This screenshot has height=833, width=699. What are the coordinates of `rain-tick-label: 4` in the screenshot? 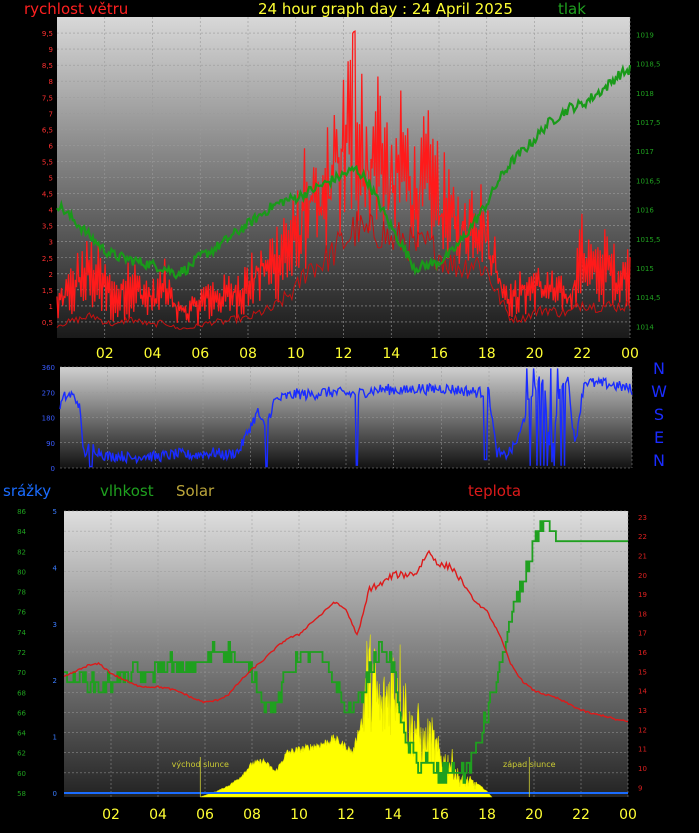 It's located at (55, 568).